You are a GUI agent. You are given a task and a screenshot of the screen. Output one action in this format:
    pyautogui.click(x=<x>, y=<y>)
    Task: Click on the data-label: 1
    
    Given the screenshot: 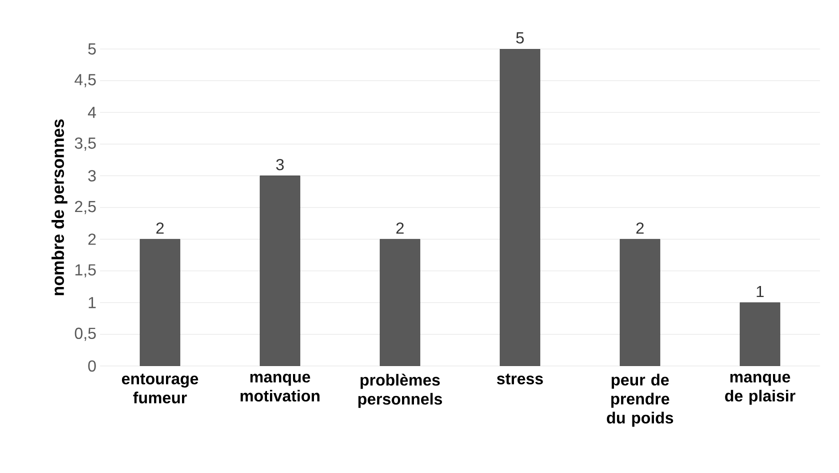 What is the action you would take?
    pyautogui.click(x=760, y=292)
    